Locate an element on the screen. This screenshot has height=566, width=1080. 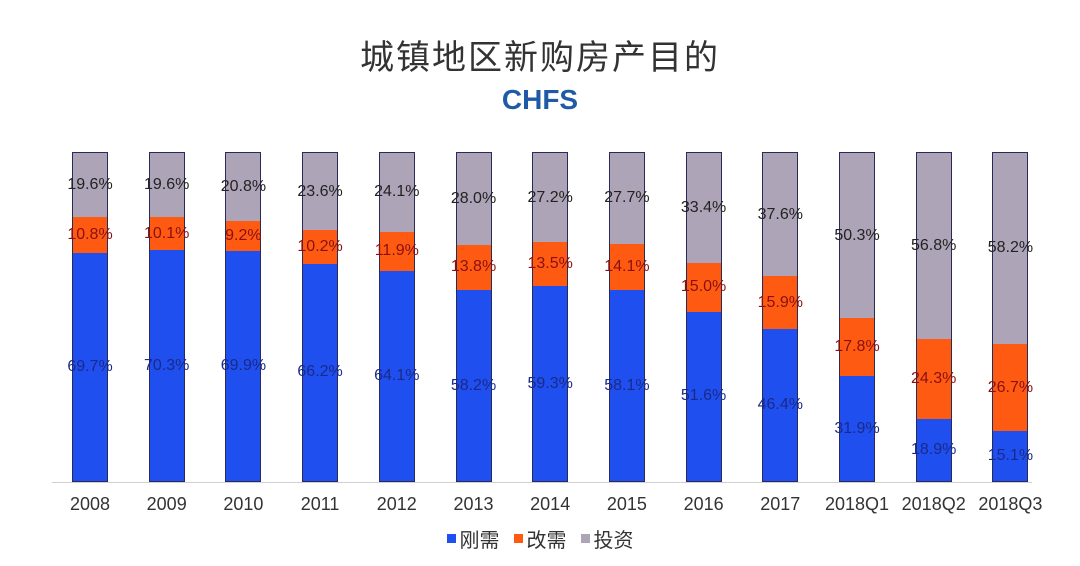
bar-segment: 18.9% is located at coordinates (933, 450).